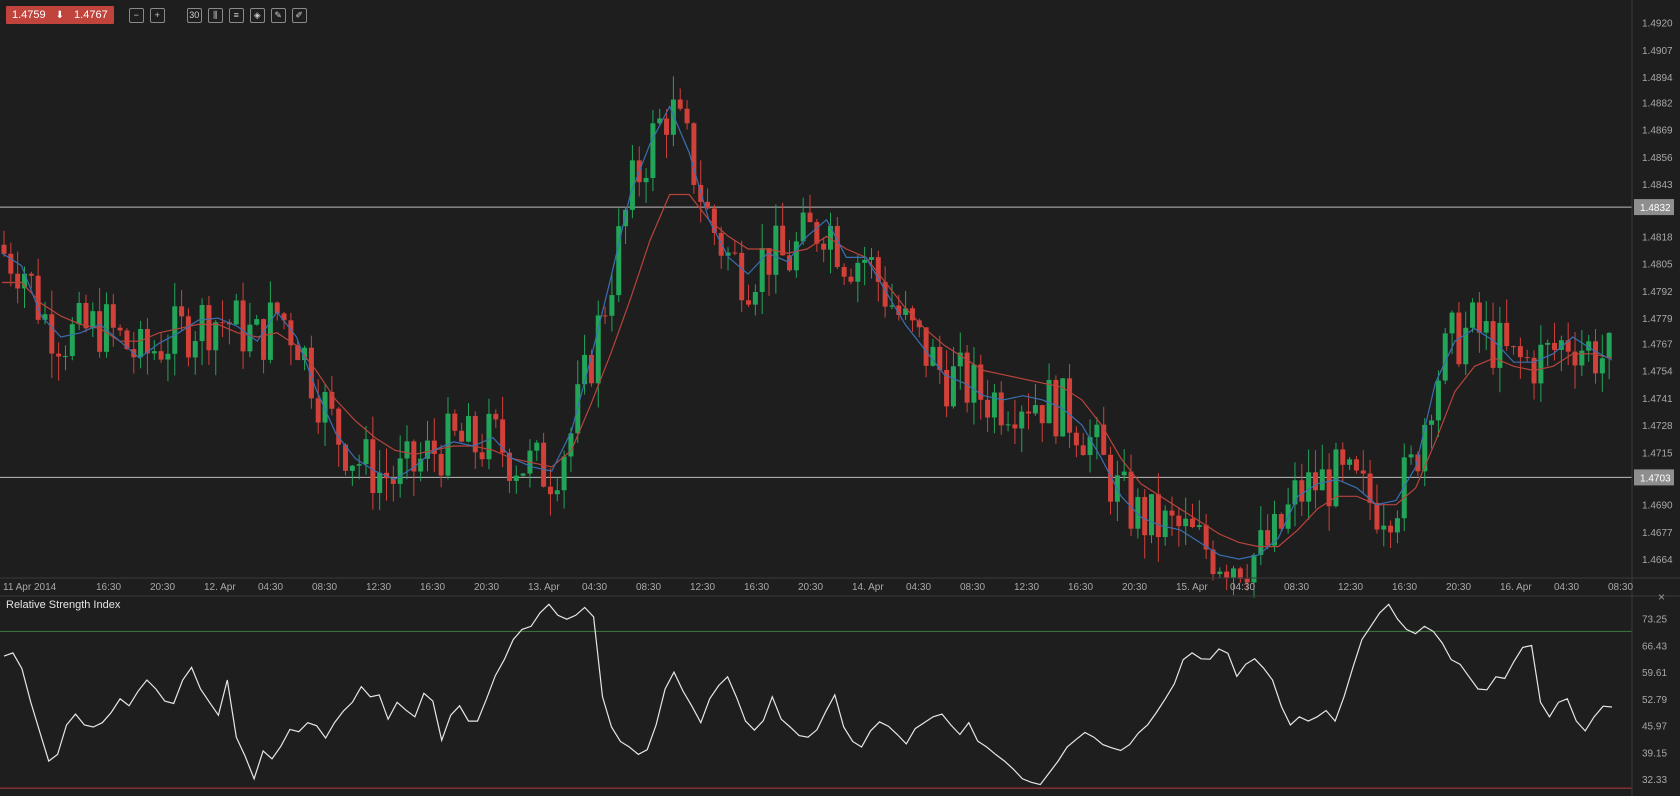  What do you see at coordinates (236, 15) in the screenshot?
I see `indicators-button: ≡` at bounding box center [236, 15].